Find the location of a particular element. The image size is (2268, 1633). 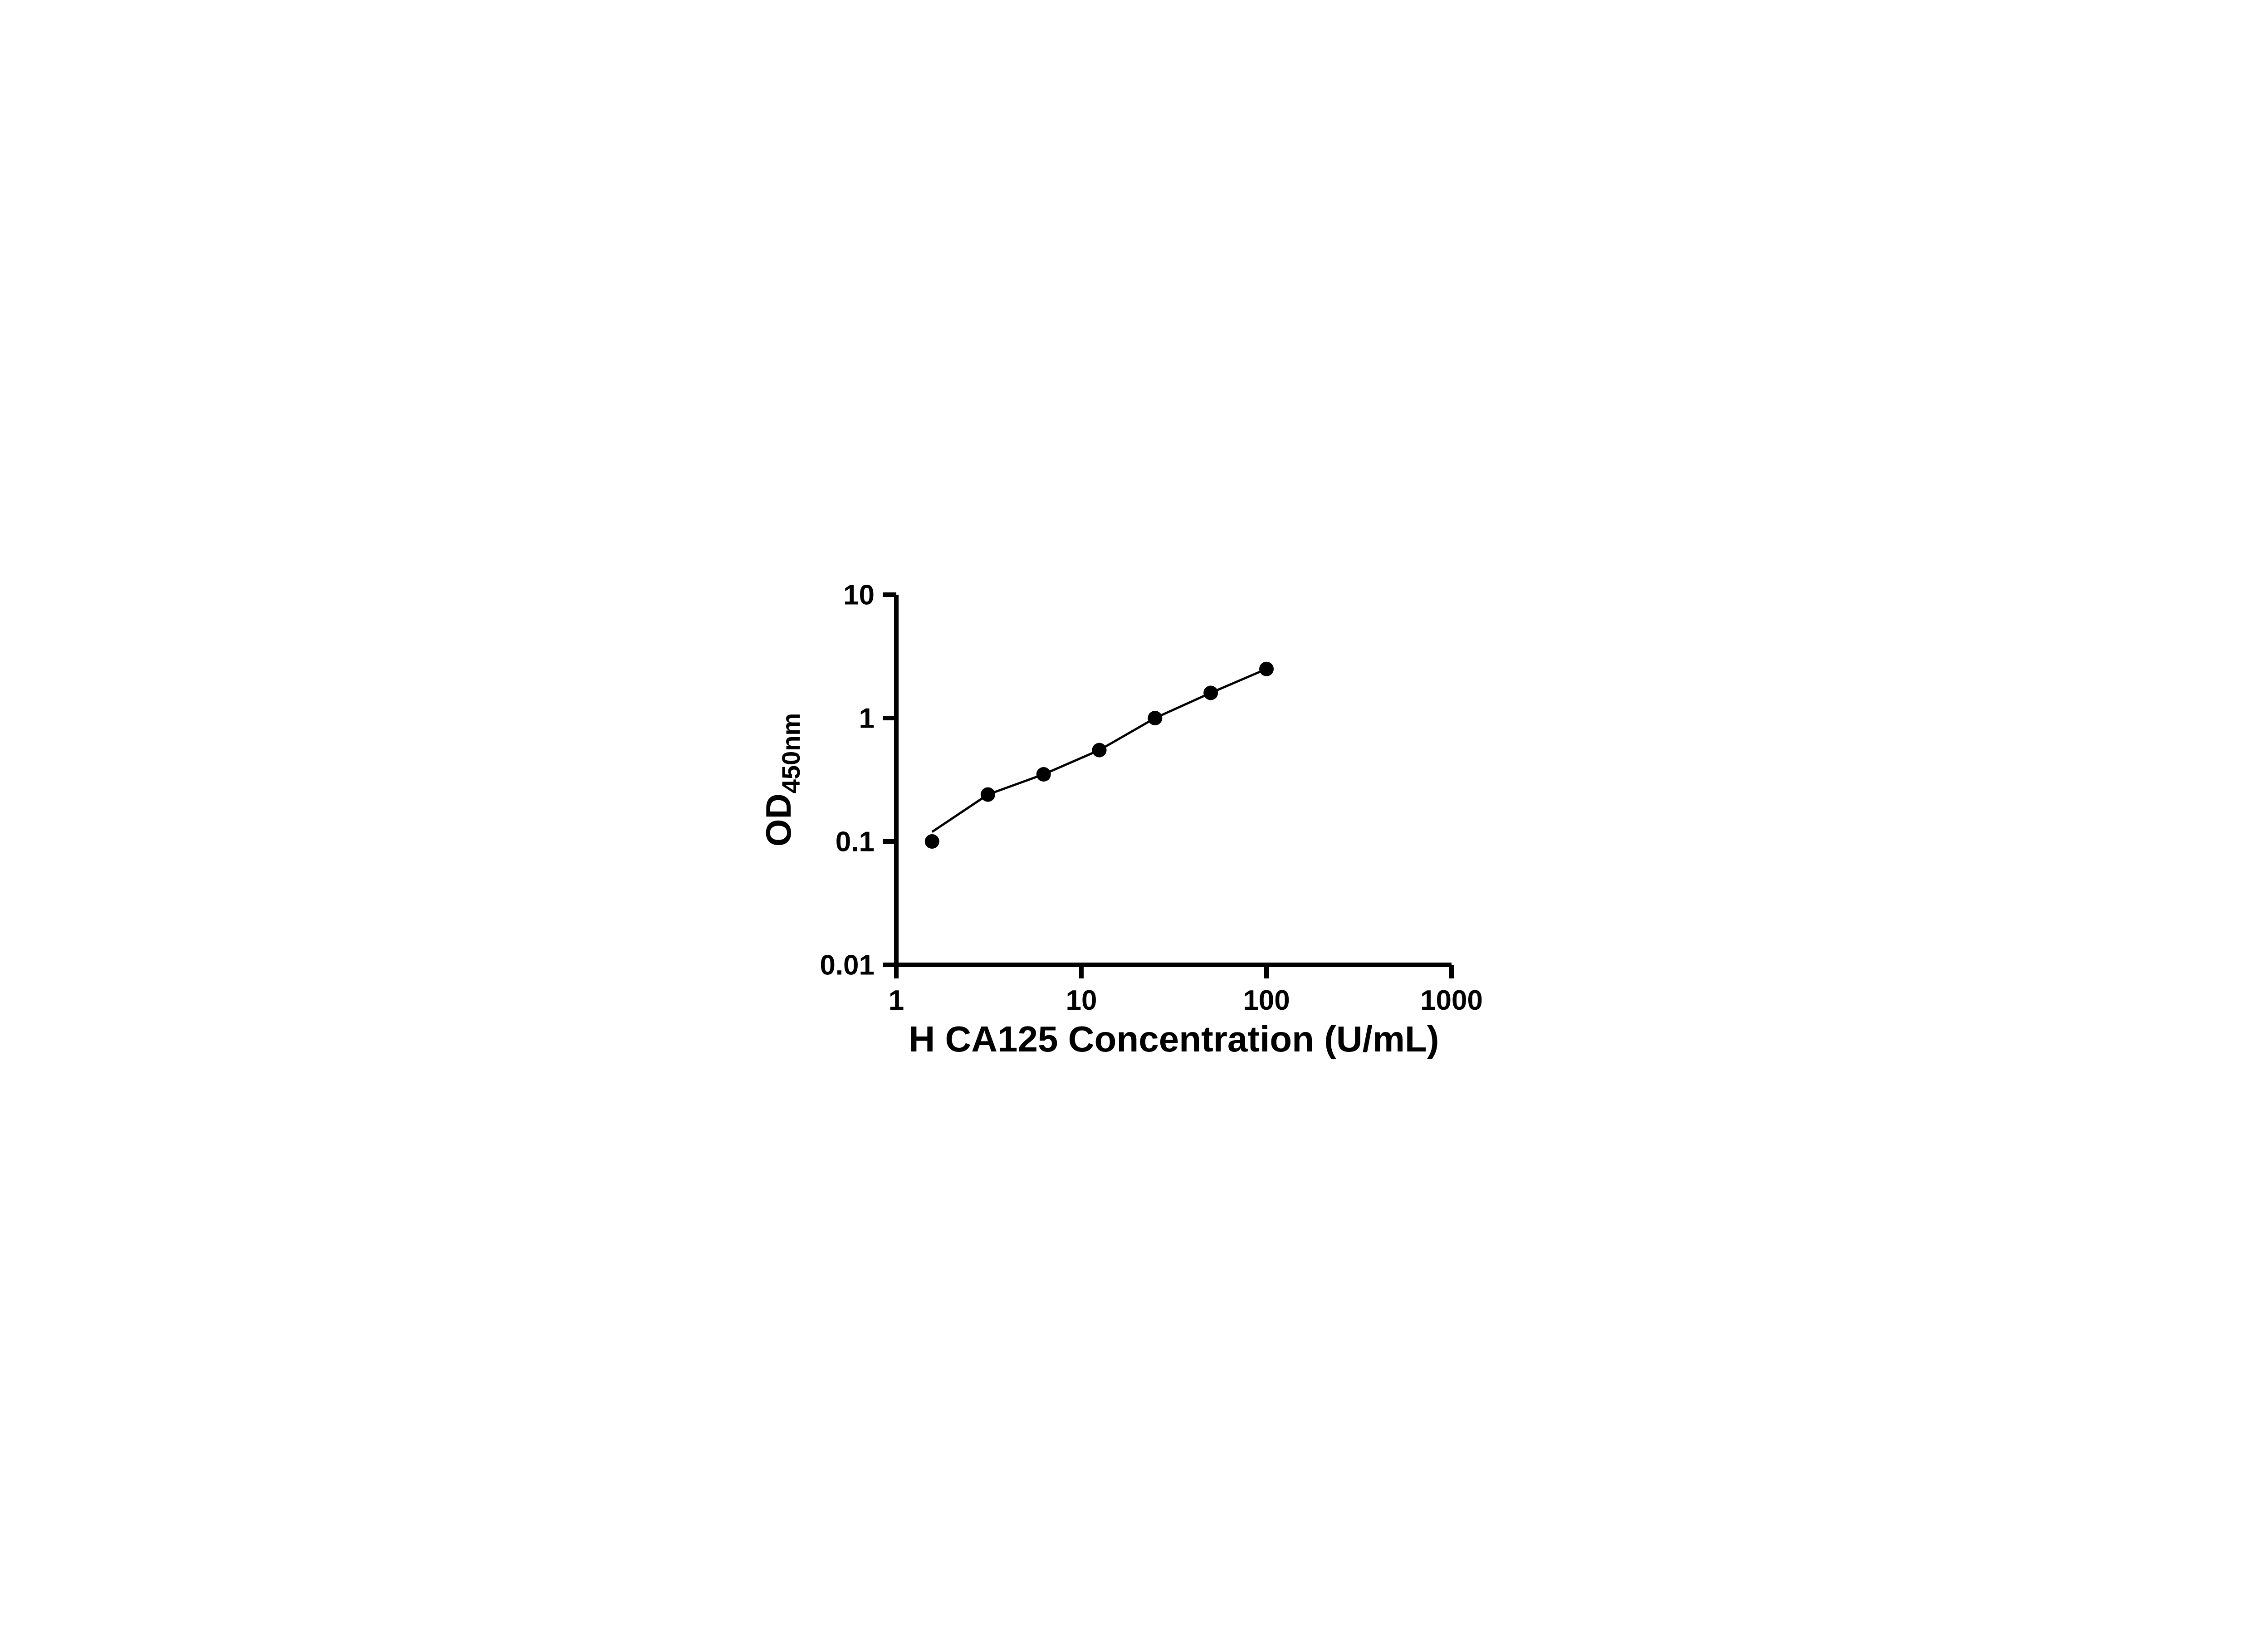

y-axis-title-main: OD is located at coordinates (778, 819).